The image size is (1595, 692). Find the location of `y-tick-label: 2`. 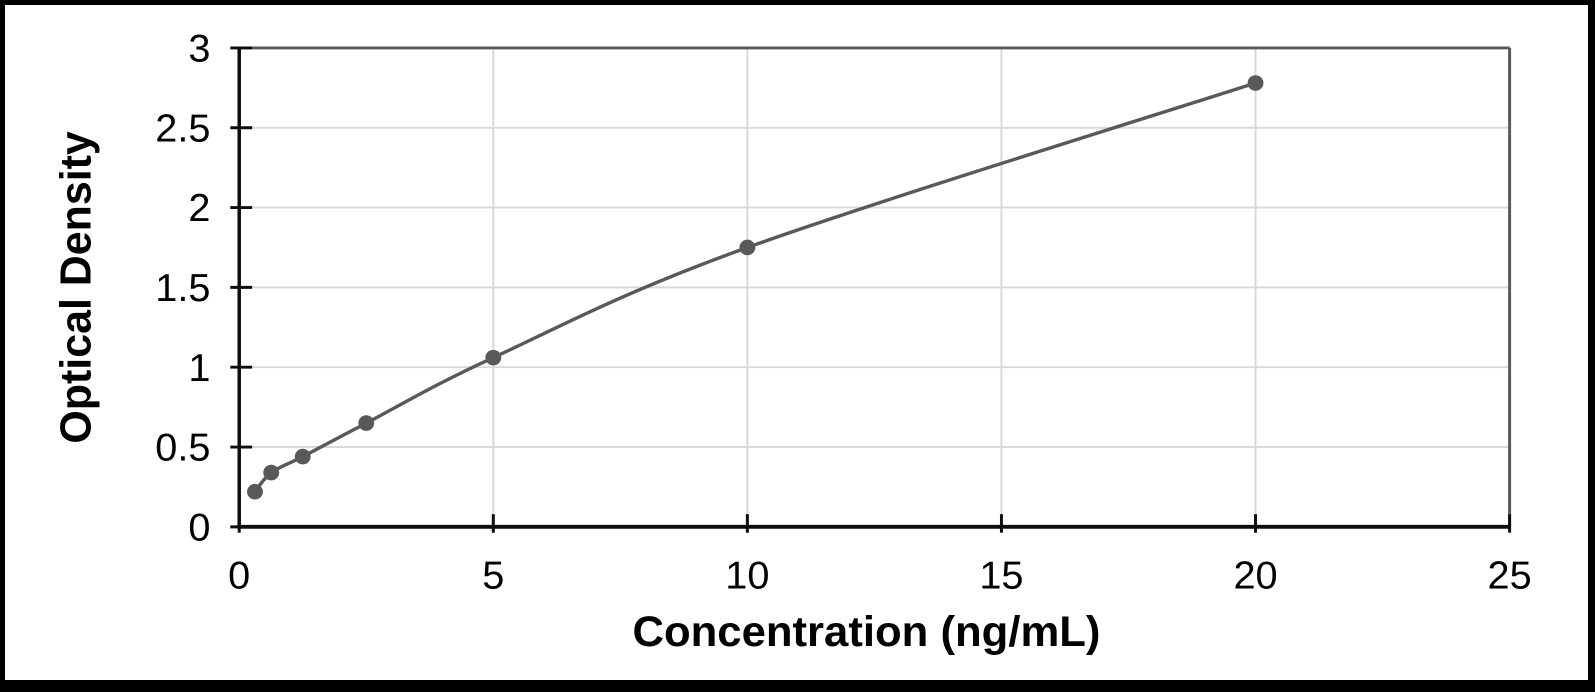

y-tick-label: 2 is located at coordinates (199, 209).